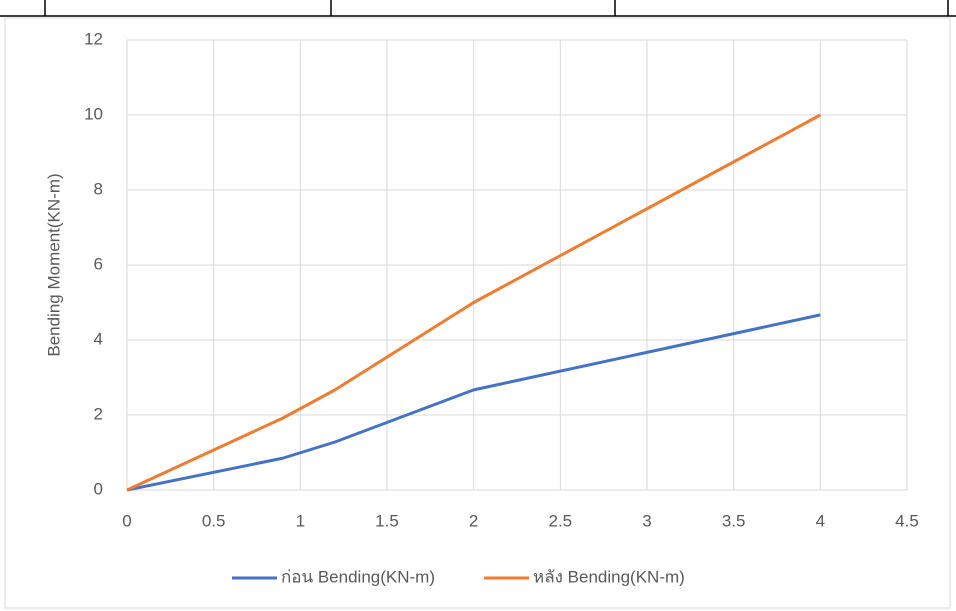 The image size is (956, 611). Describe the element at coordinates (734, 520) in the screenshot. I see `x-tick-label: 3.5` at that location.